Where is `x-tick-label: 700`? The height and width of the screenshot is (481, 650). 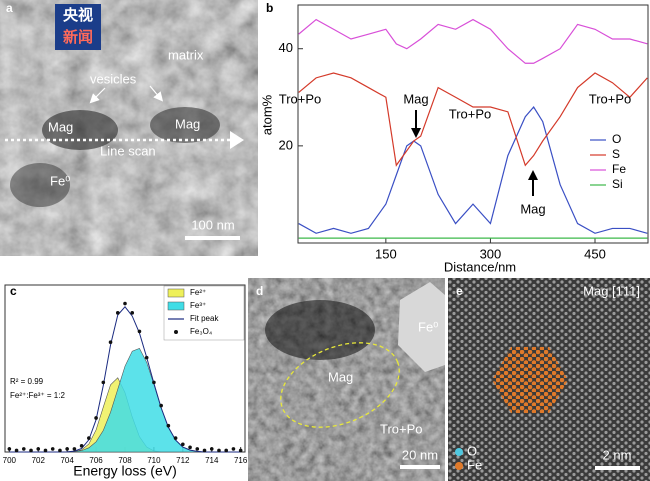 x-tick-label: 700 is located at coordinates (10, 460).